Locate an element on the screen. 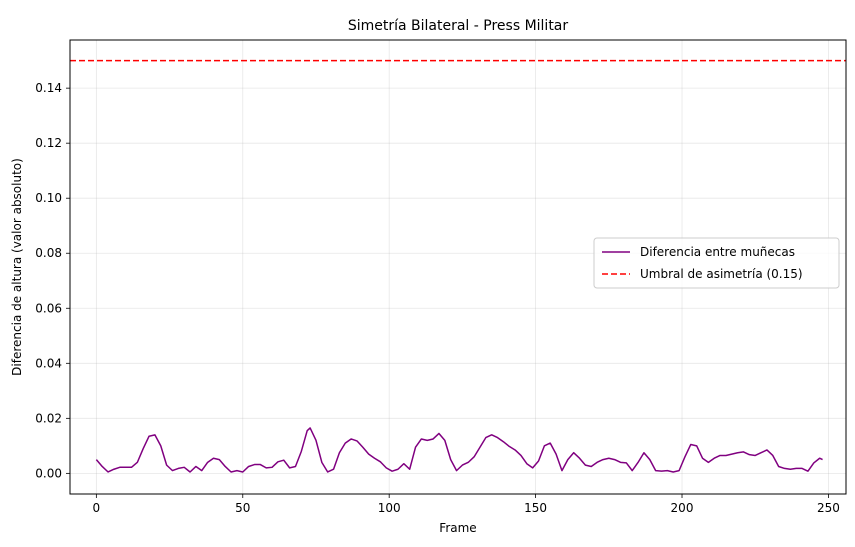 The image size is (855, 547). legend-label: Umbral de asimetría (0.15) is located at coordinates (721, 274).